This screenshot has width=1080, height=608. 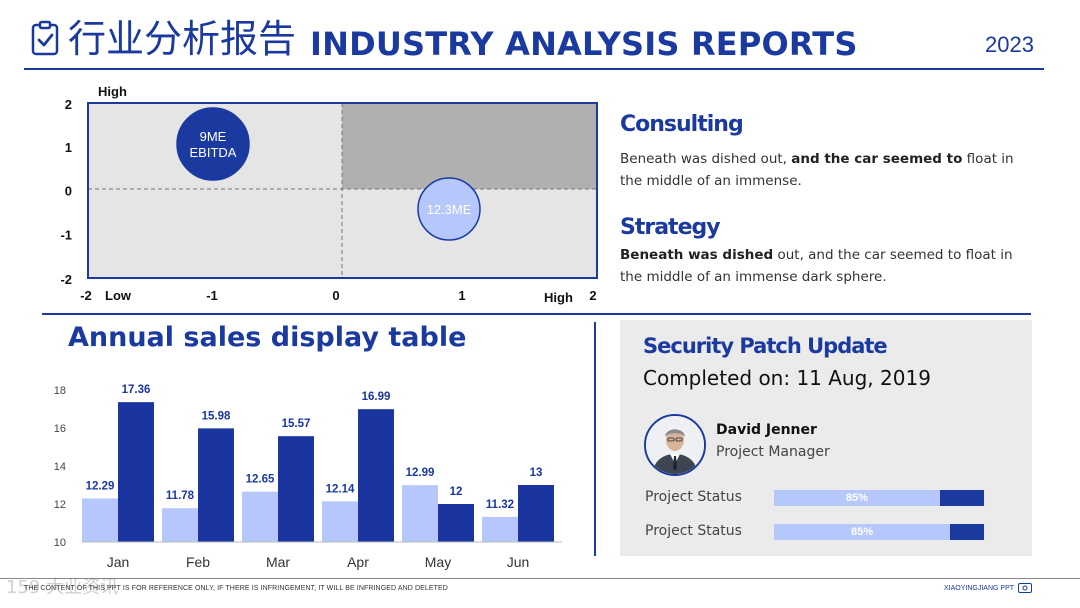 I want to click on year-label: 2023, so click(x=1009, y=44).